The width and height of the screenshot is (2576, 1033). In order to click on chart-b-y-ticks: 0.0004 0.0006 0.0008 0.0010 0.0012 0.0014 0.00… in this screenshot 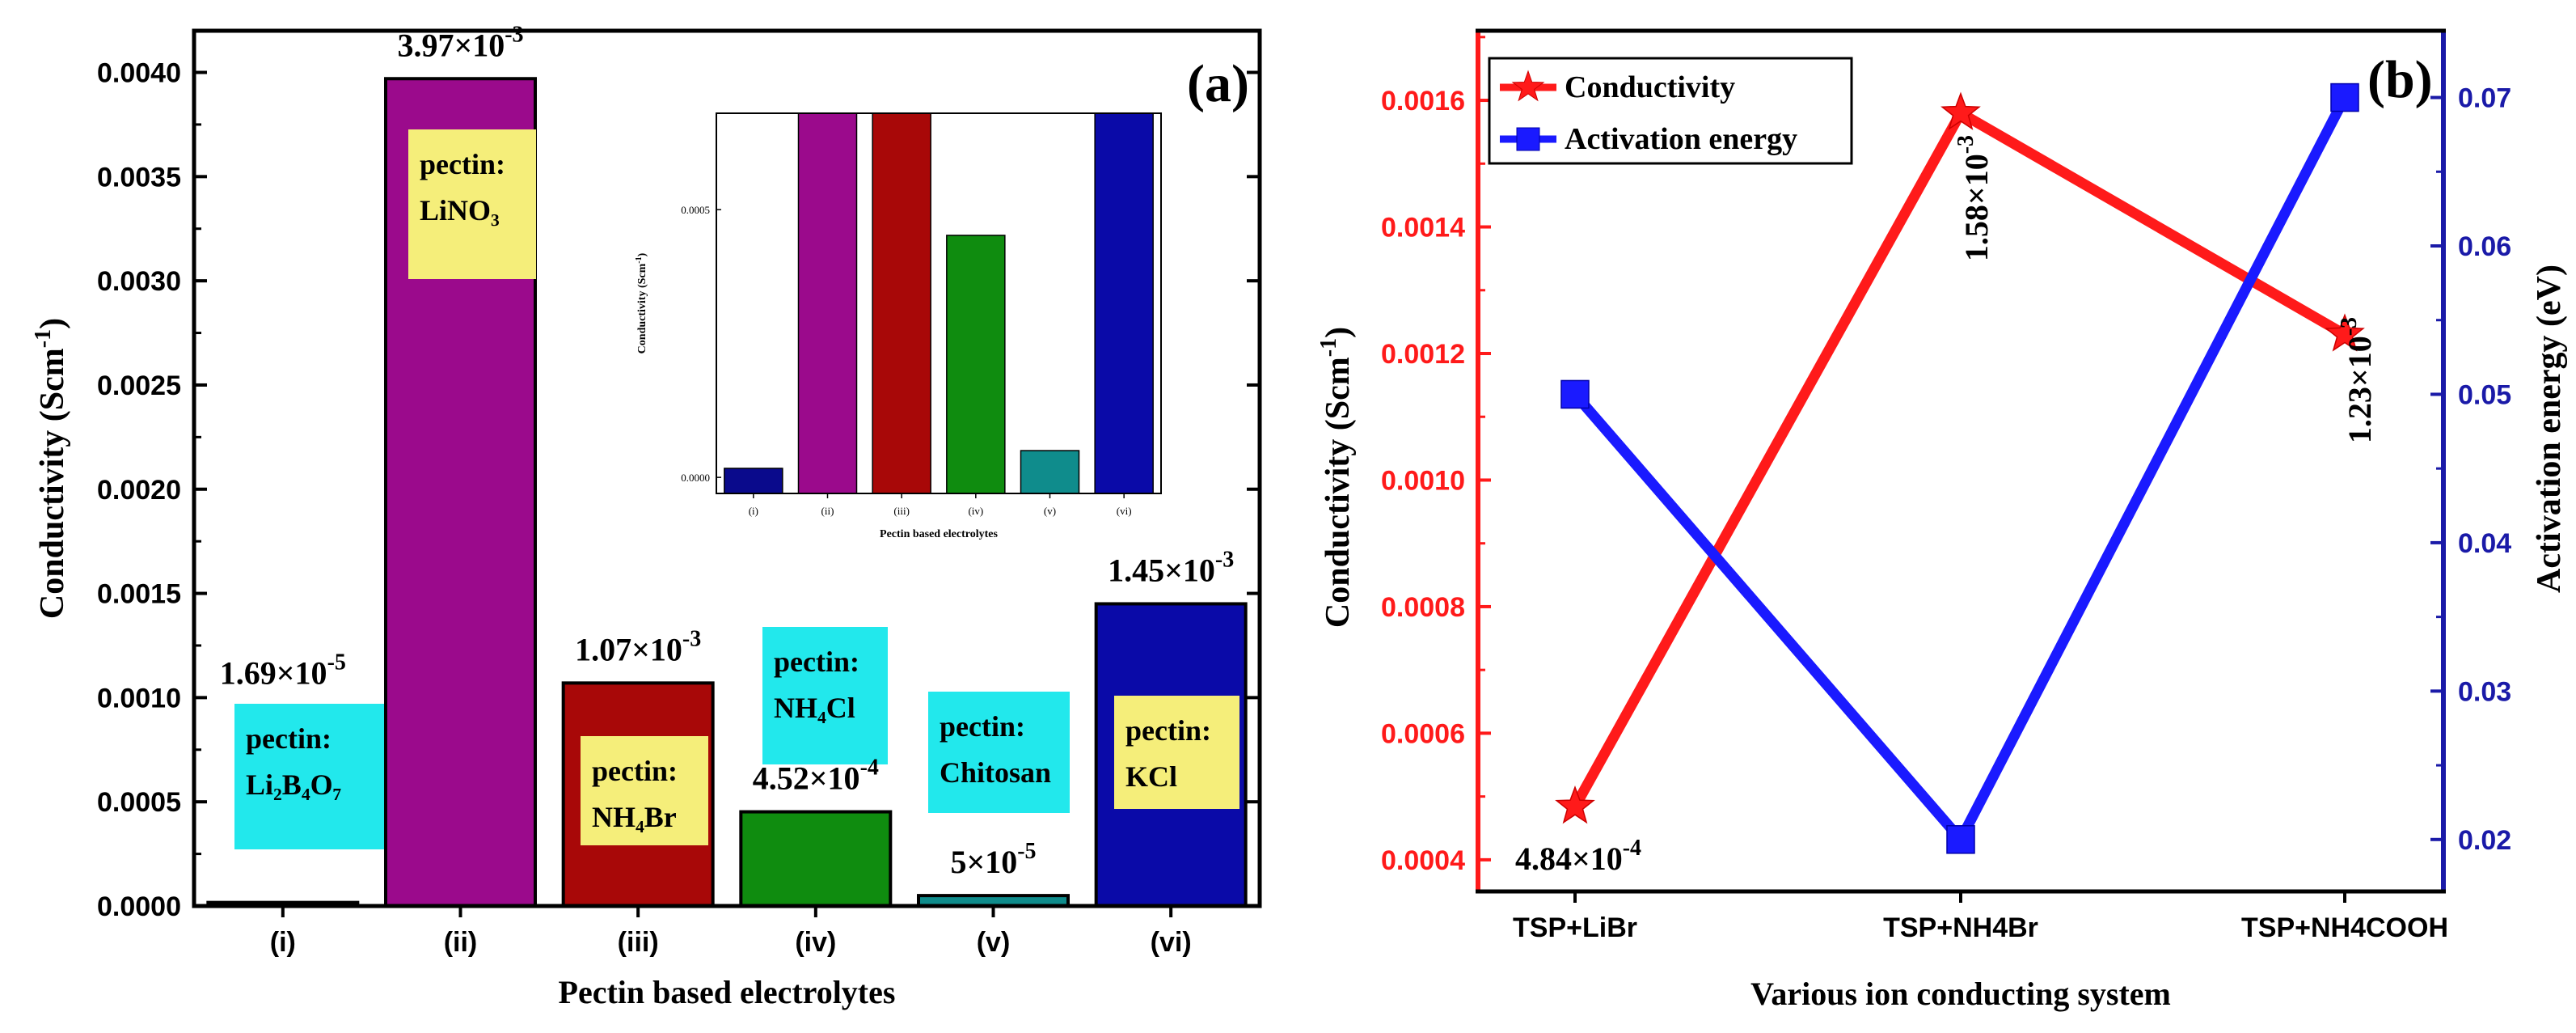, I will do `click(1436, 456)`.